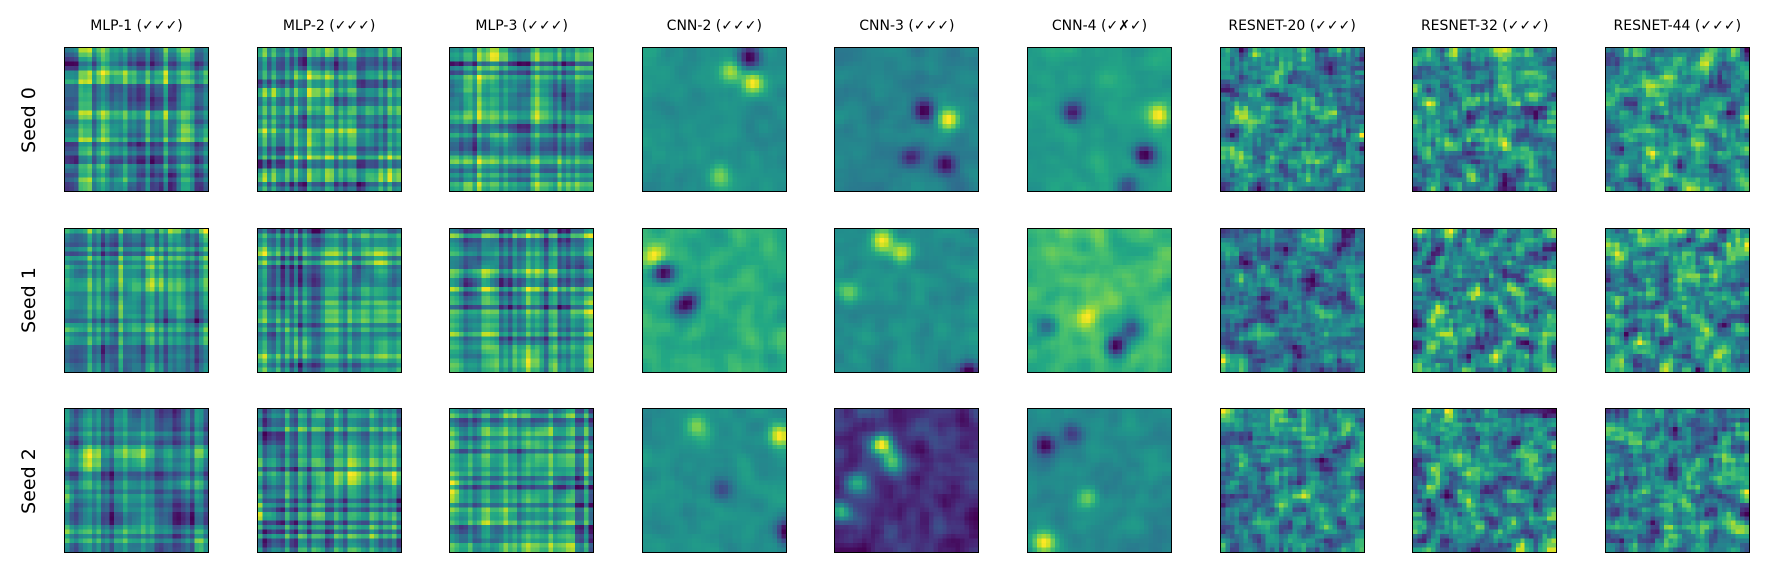  Describe the element at coordinates (29, 480) in the screenshot. I see `row-label: Seed 2` at that location.